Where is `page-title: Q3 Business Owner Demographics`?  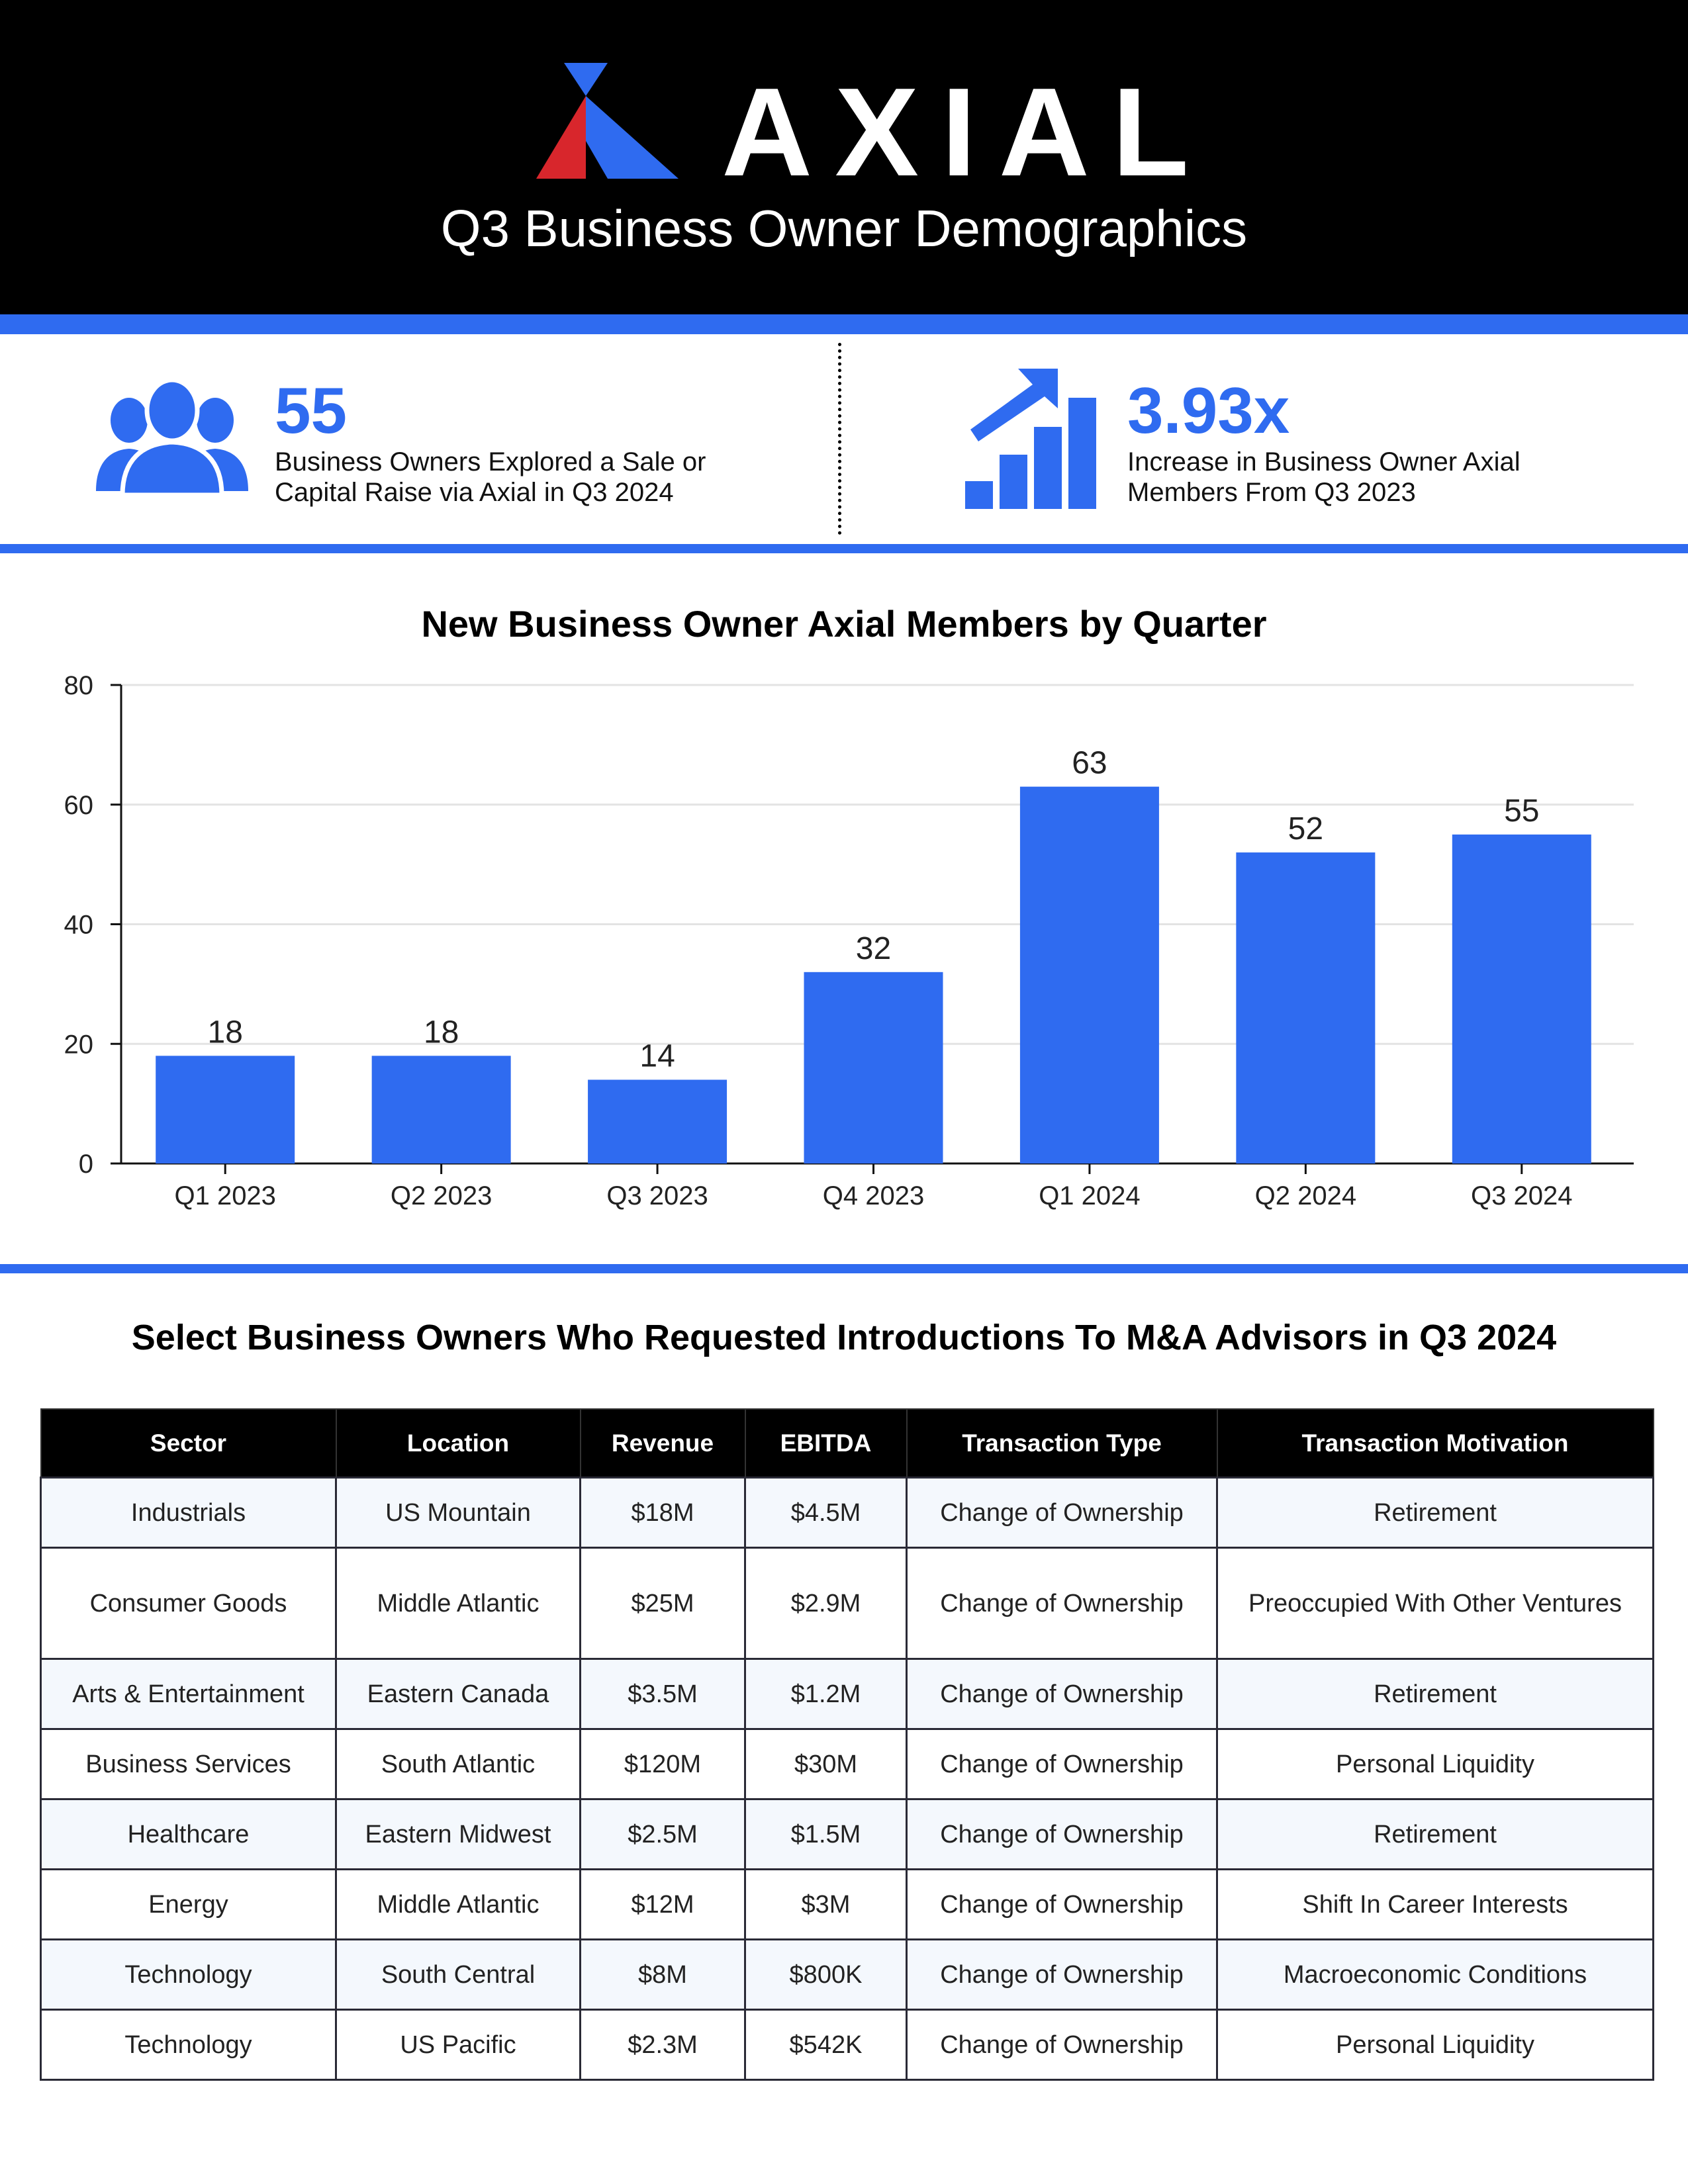 page-title: Q3 Business Owner Demographics is located at coordinates (844, 228).